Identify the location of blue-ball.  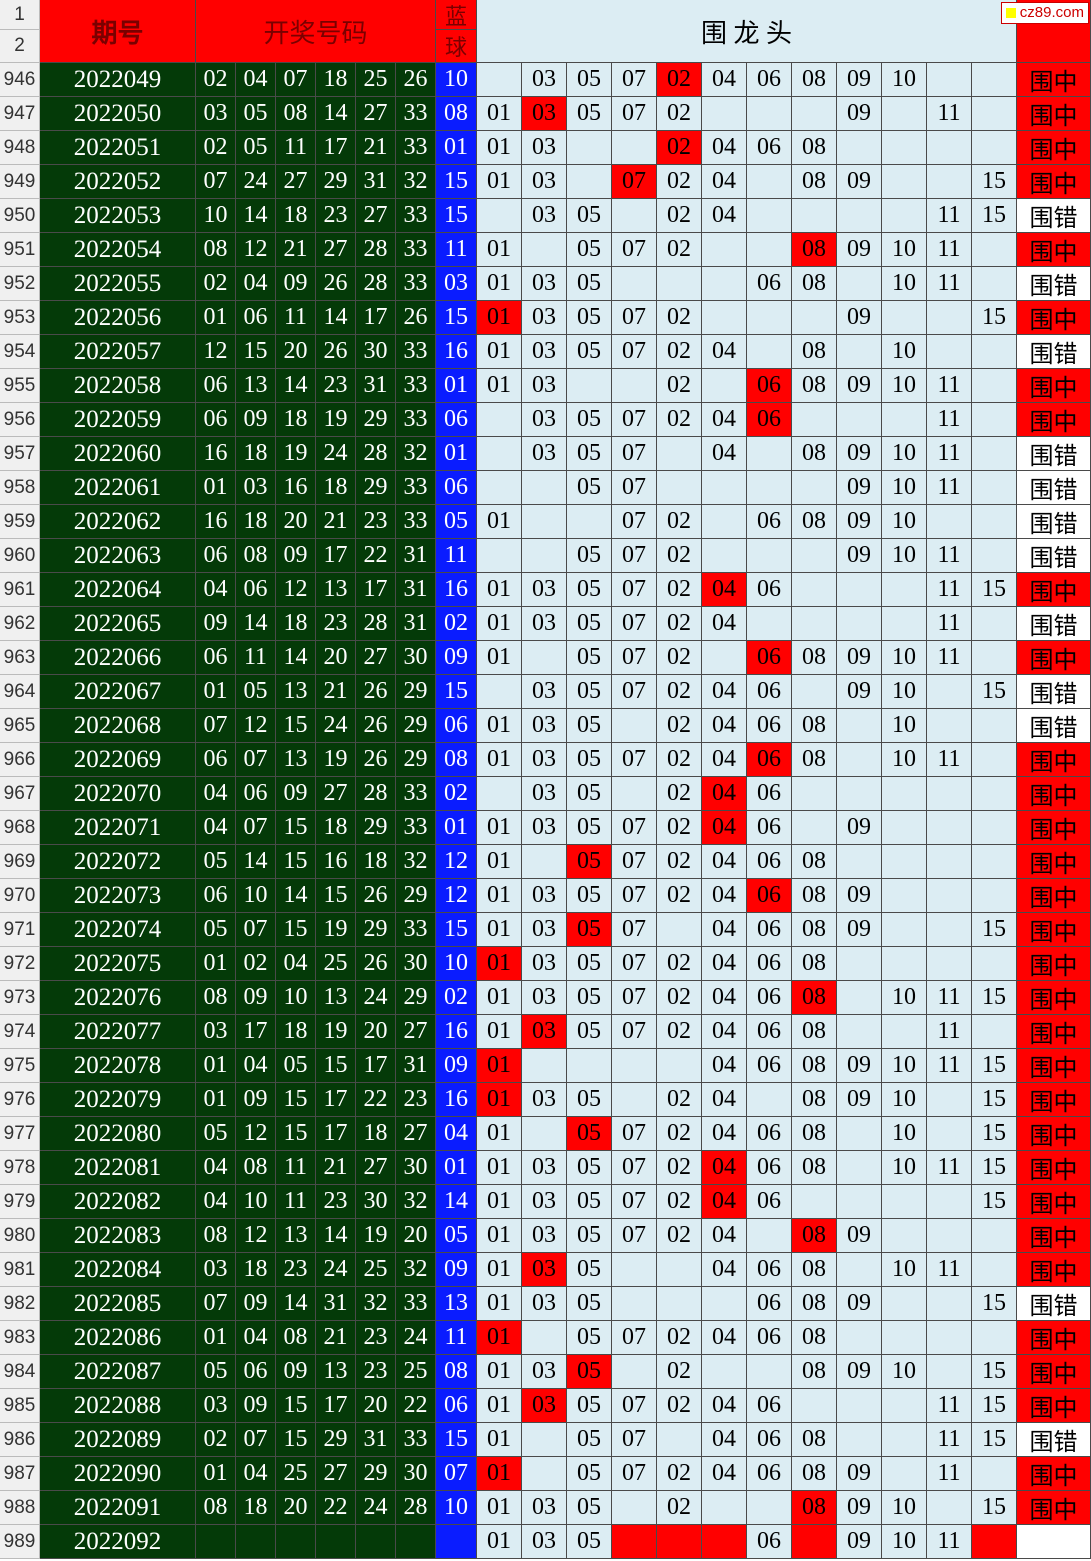
(456, 1542).